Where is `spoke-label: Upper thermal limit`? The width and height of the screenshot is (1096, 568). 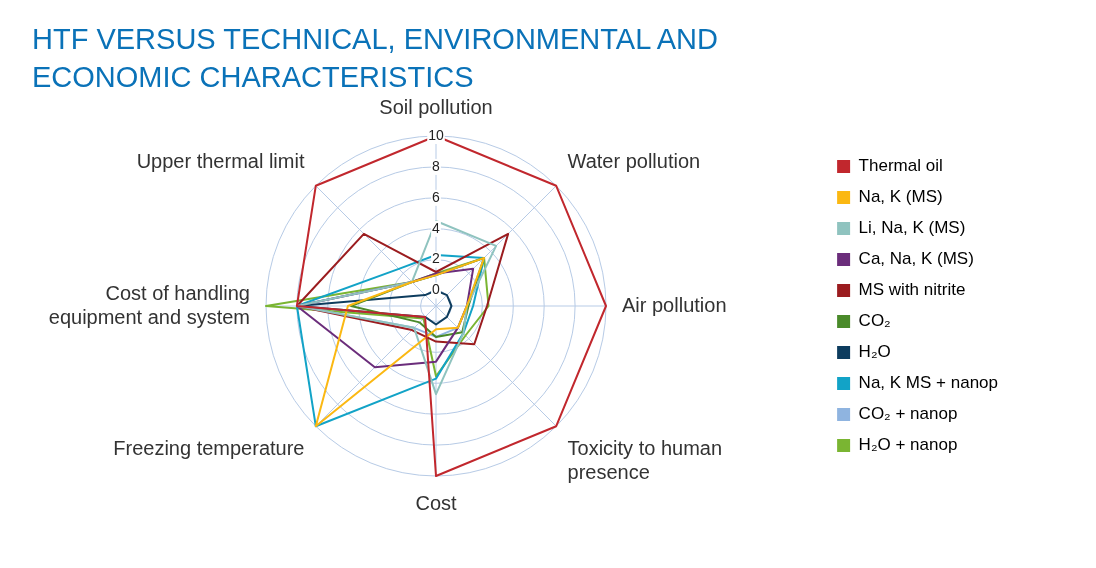 spoke-label: Upper thermal limit is located at coordinates (220, 160).